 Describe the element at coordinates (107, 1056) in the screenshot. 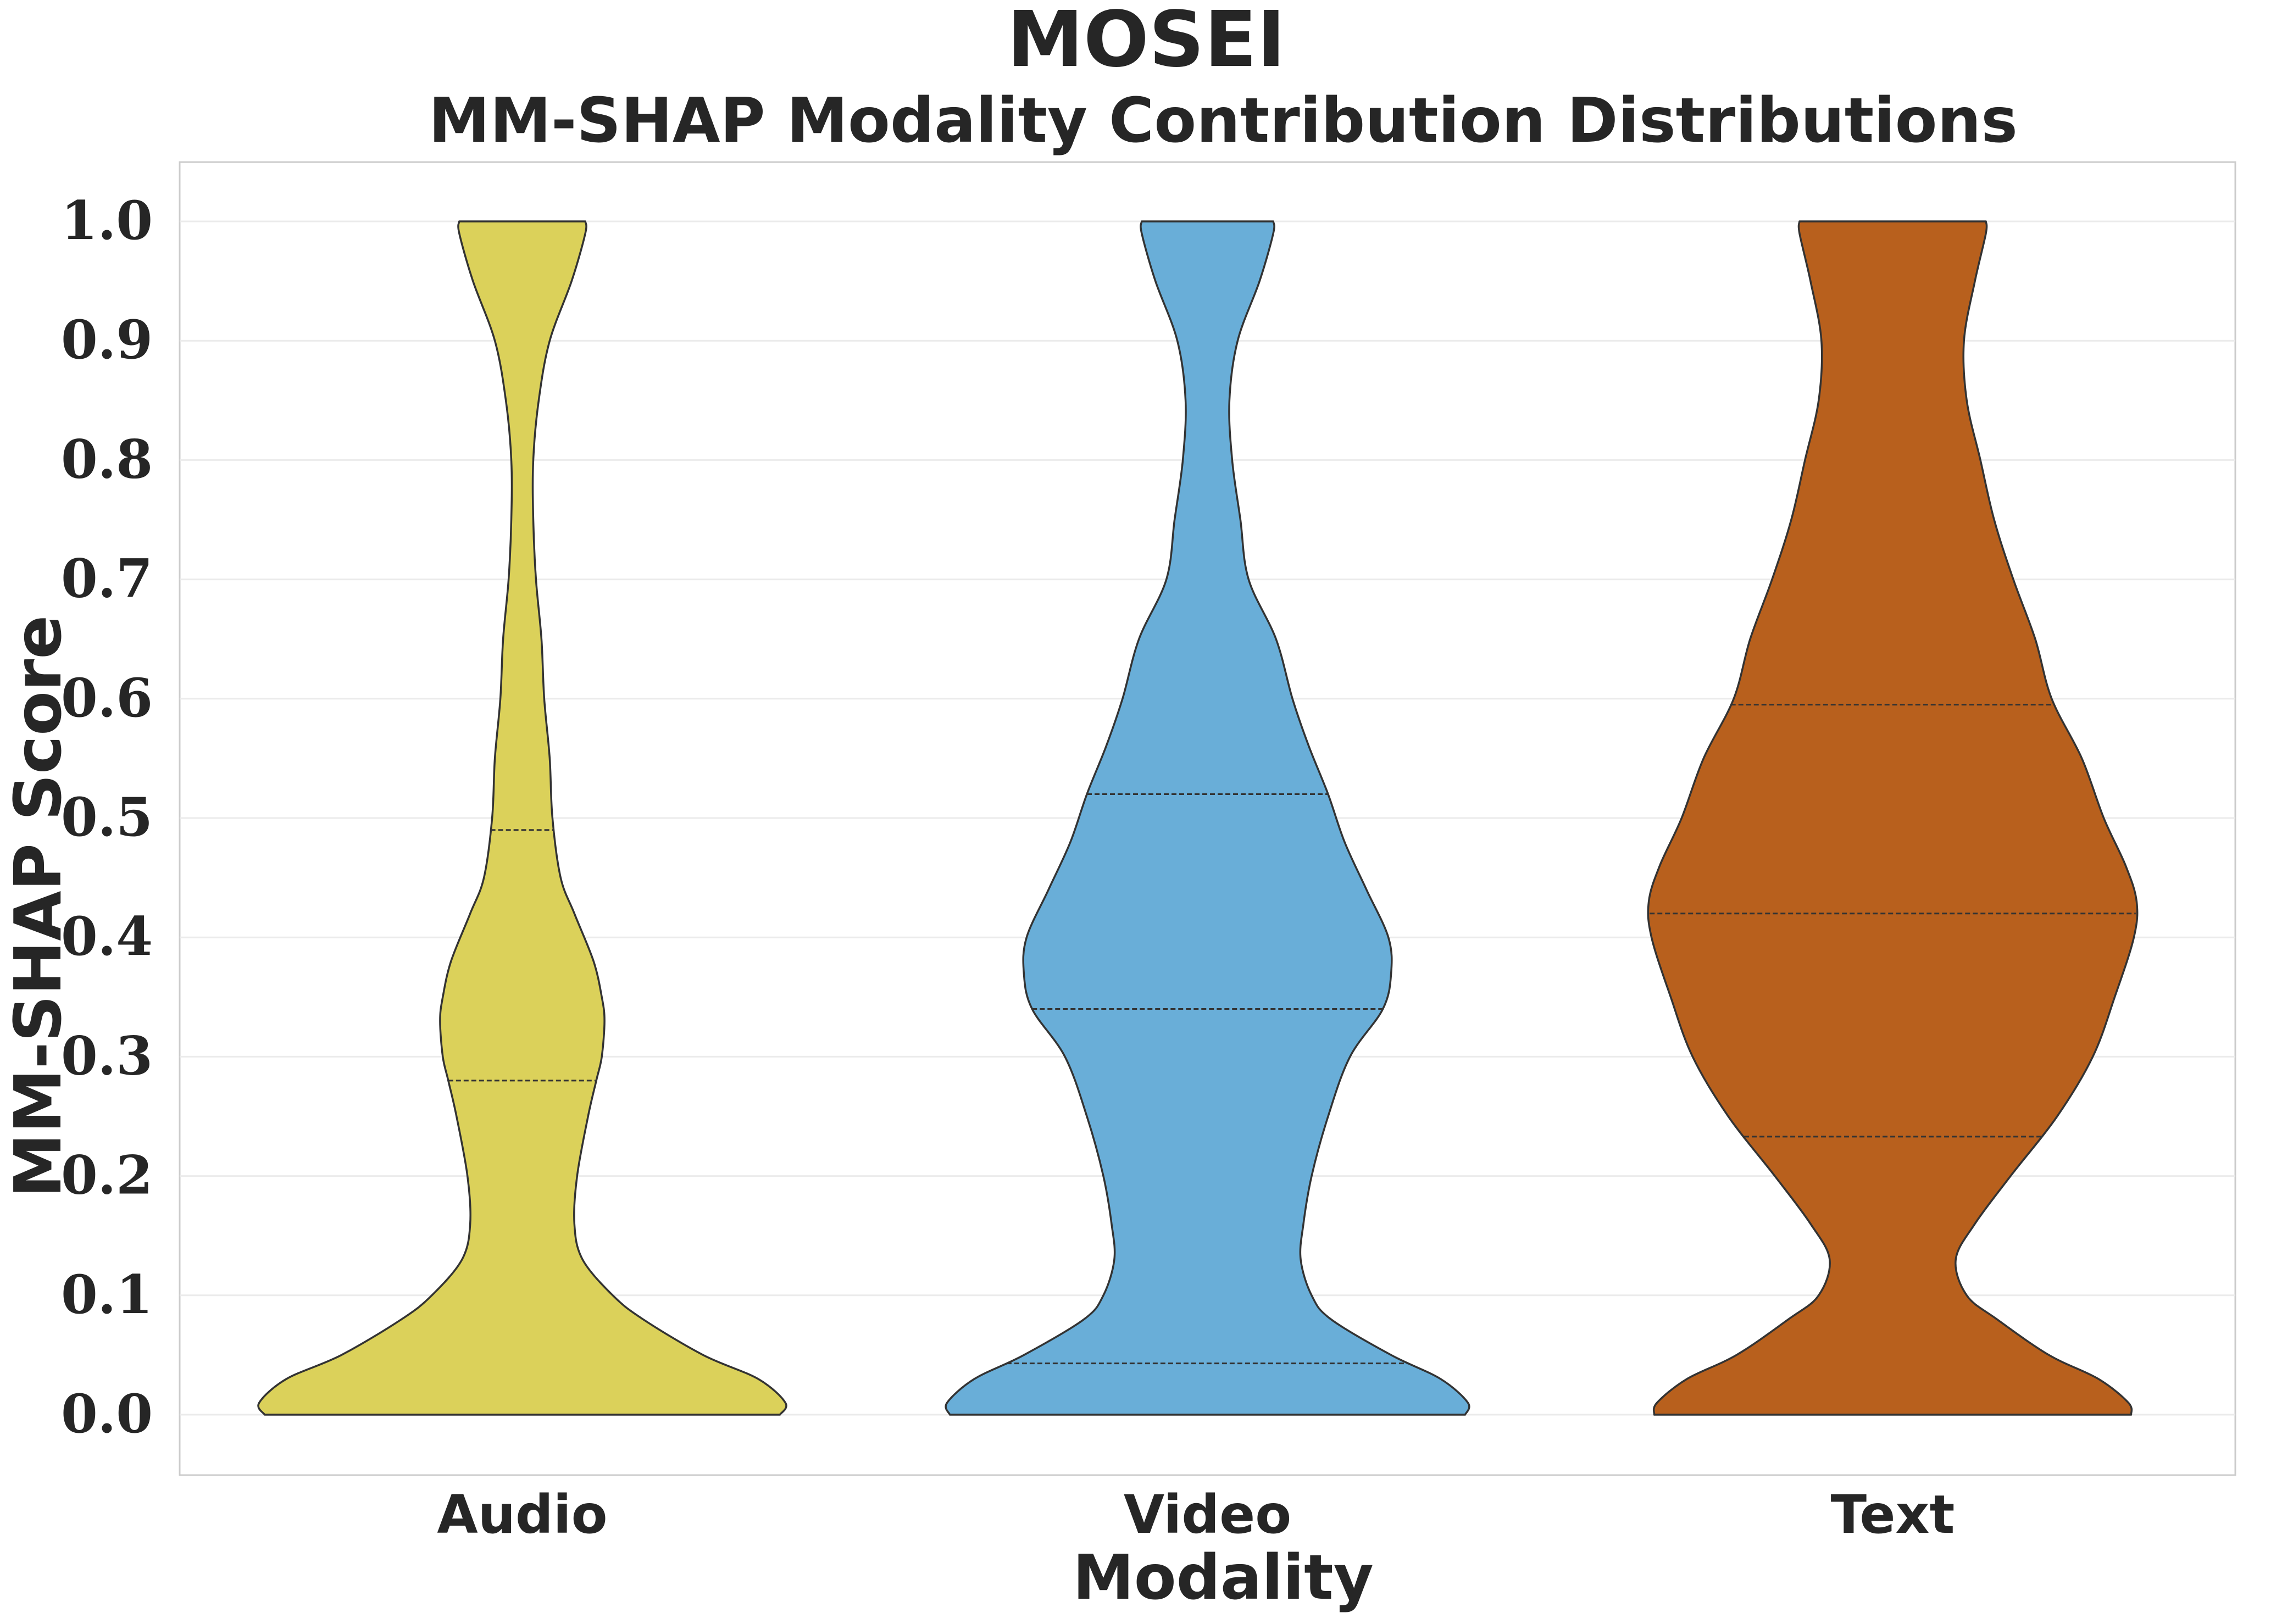

I see `y-tick-label: 0.3` at that location.